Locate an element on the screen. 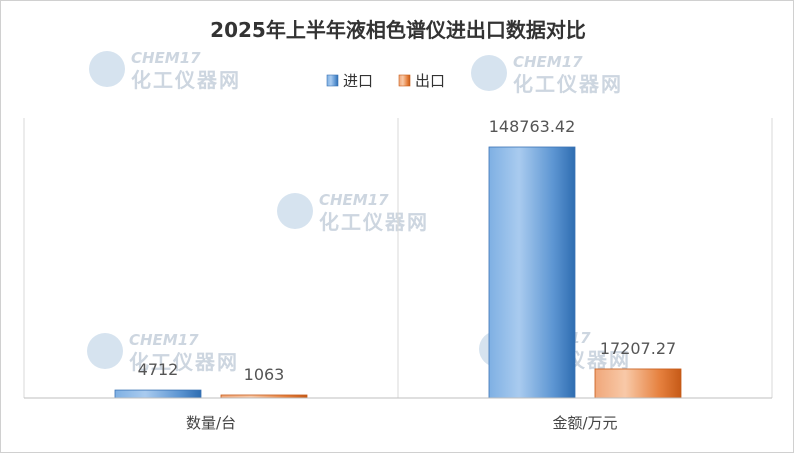 The width and height of the screenshot is (794, 454). category-label-amount: 金额/万元 is located at coordinates (584, 423).